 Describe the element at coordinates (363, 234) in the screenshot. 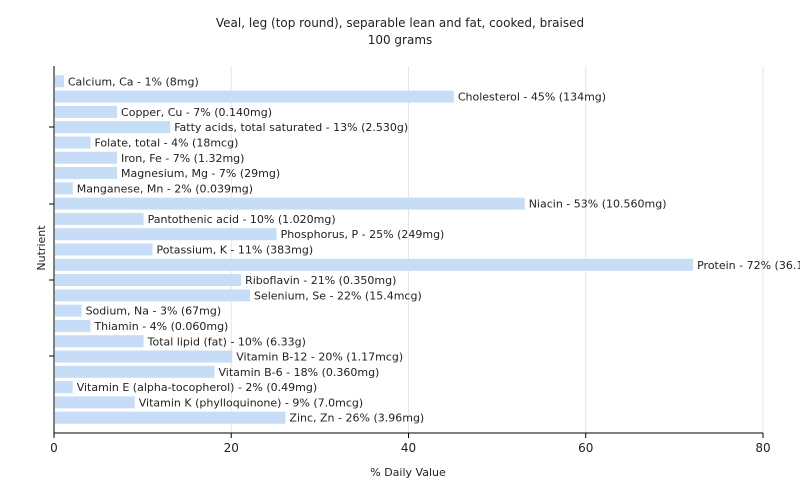

I see `bar-label: Phosphorus, P - 25% (249mg)` at that location.